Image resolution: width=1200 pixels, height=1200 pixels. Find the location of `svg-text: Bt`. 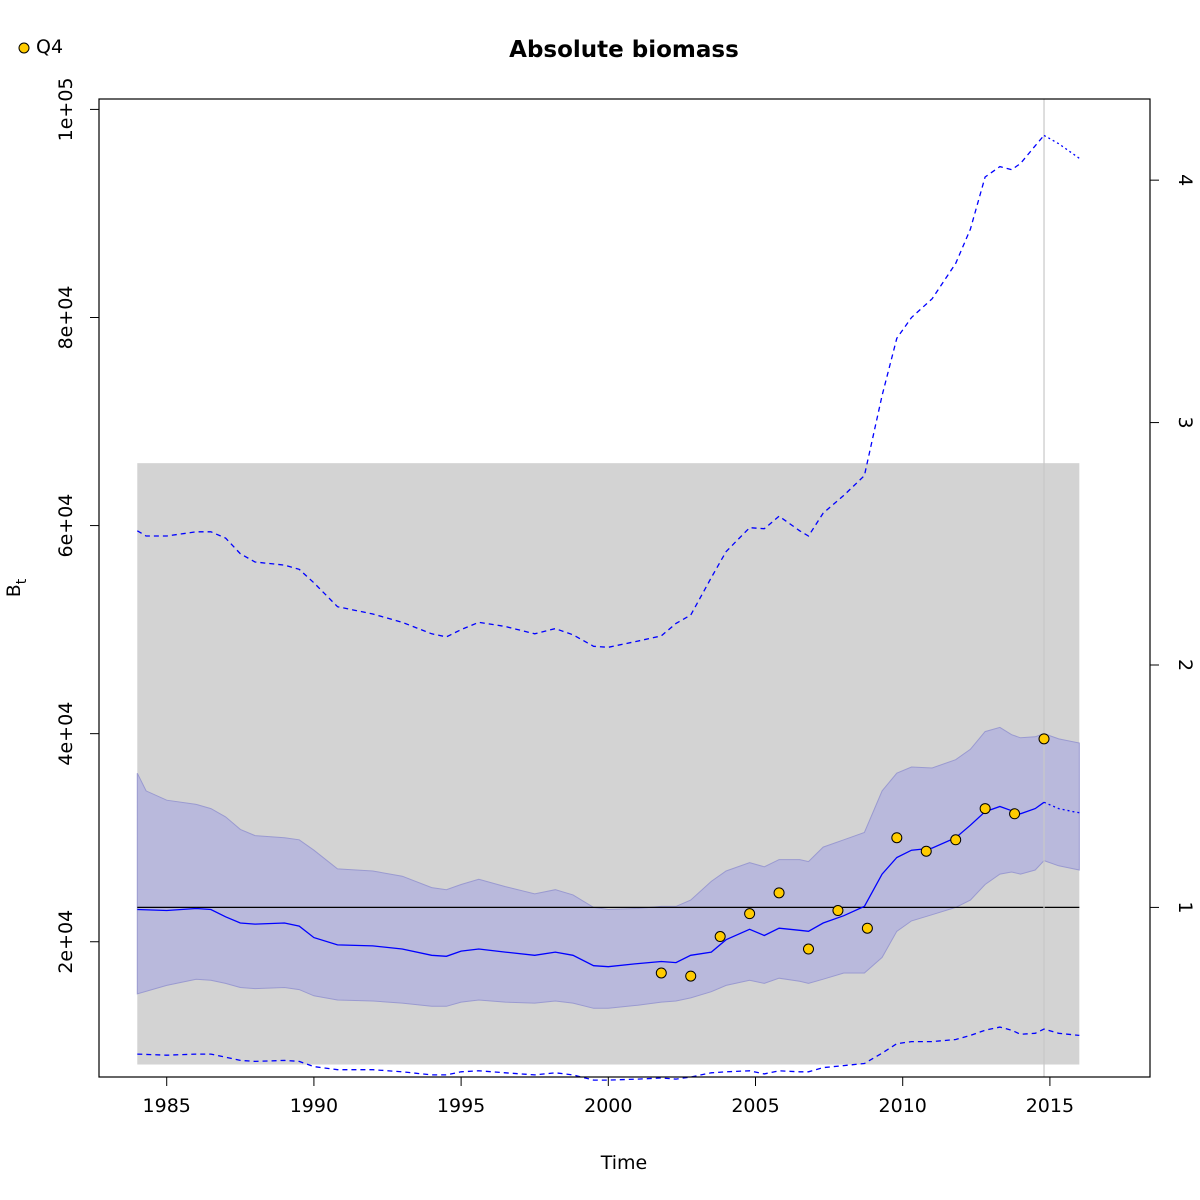

svg-text: Bt is located at coordinates (16, 587).